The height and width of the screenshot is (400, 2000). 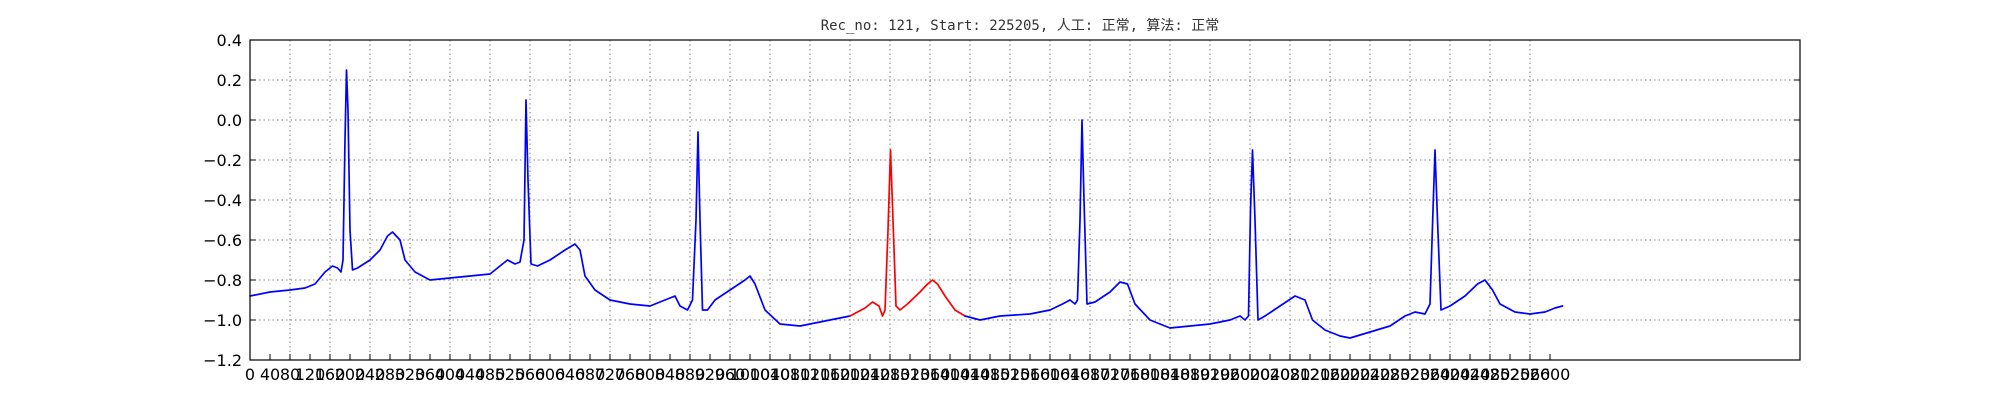 I want to click on x-tick-label: 2000, so click(x=1250, y=374).